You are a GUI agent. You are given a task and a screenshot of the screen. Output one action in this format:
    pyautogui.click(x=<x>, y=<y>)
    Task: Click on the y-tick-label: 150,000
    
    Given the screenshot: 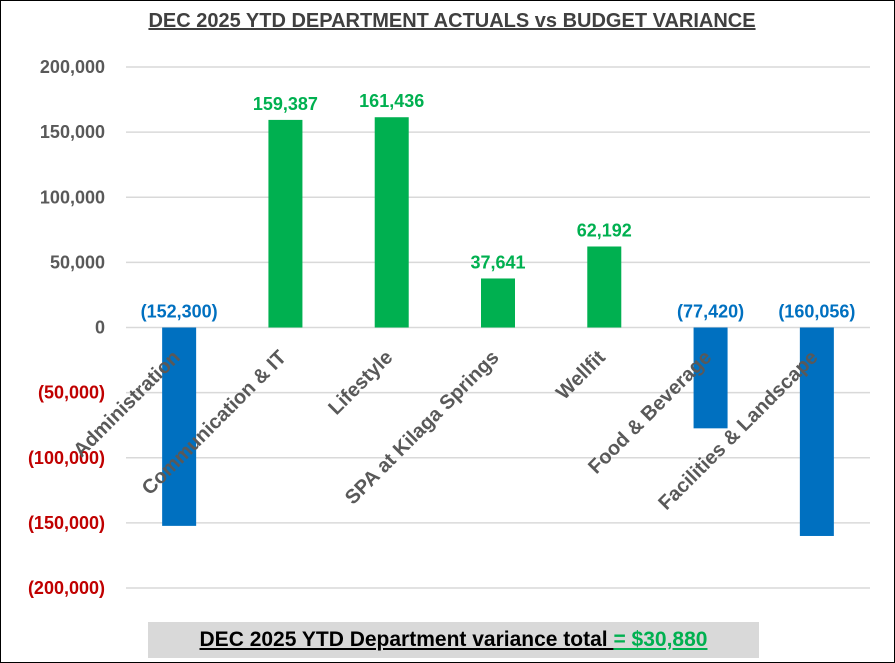 What is the action you would take?
    pyautogui.click(x=72, y=132)
    